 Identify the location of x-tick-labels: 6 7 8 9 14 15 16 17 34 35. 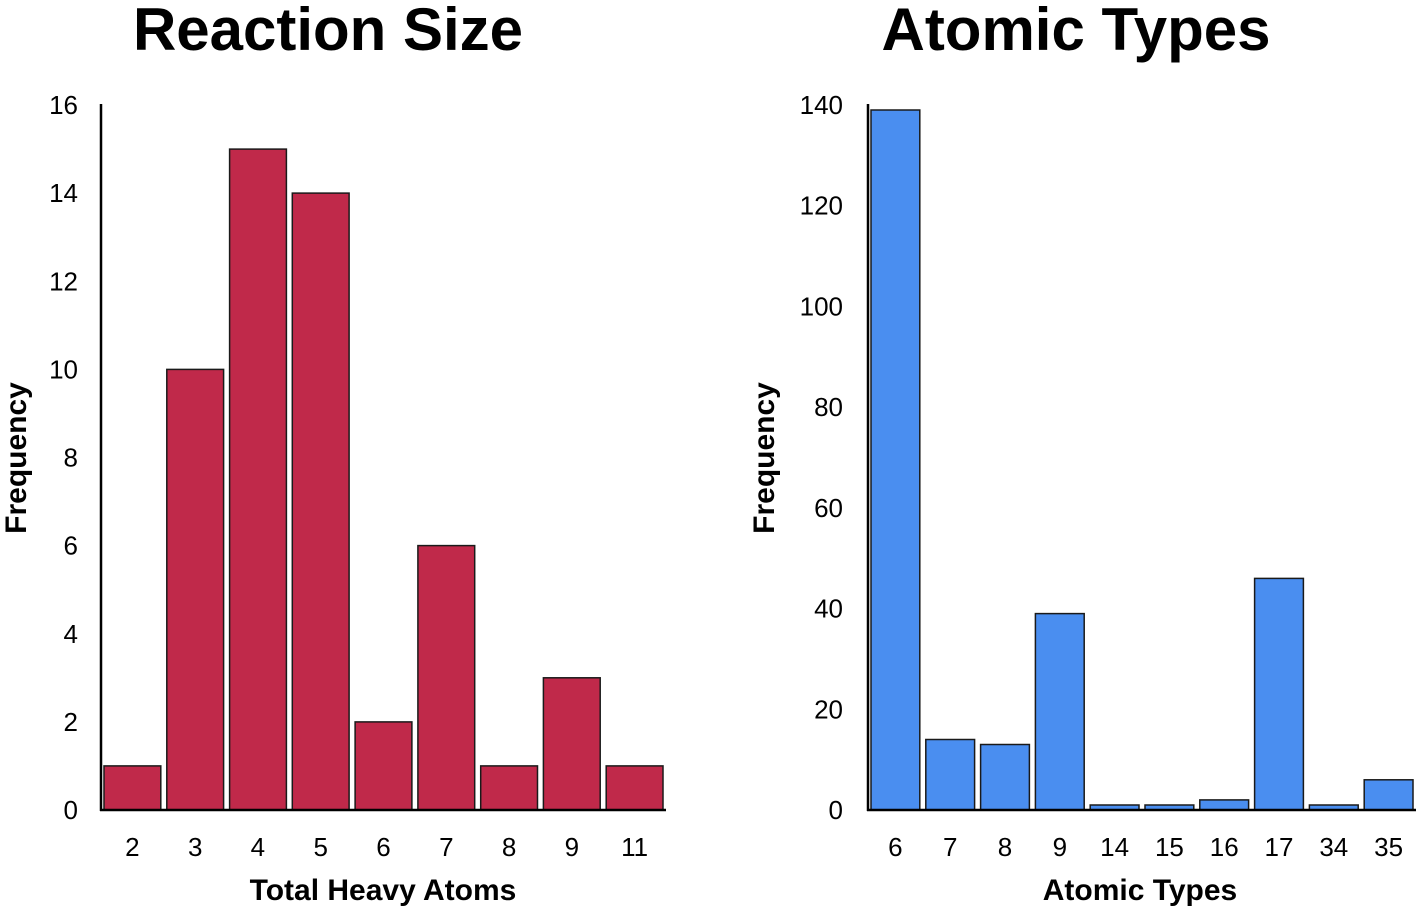
(1145, 847).